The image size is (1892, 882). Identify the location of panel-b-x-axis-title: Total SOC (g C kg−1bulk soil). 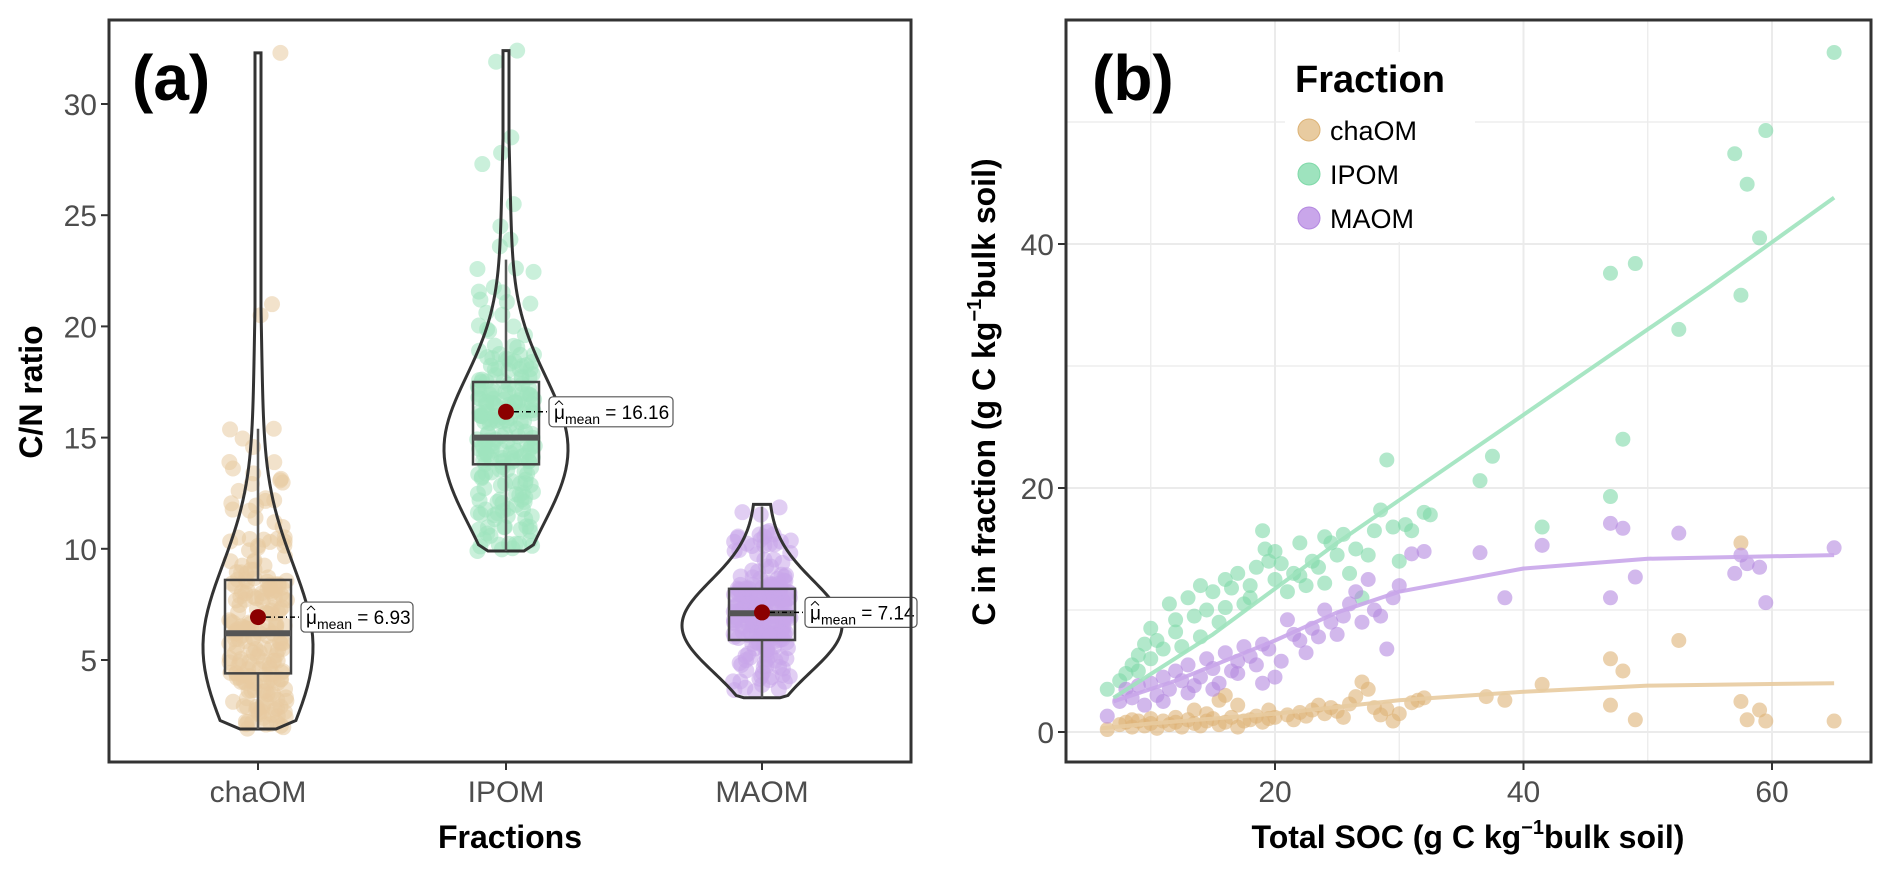
(1468, 836).